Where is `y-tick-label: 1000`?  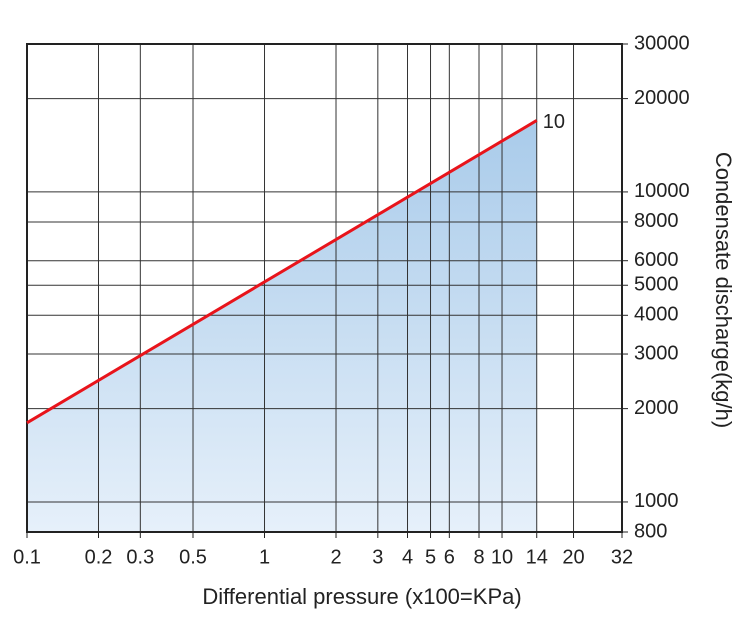
y-tick-label: 1000 is located at coordinates (656, 501).